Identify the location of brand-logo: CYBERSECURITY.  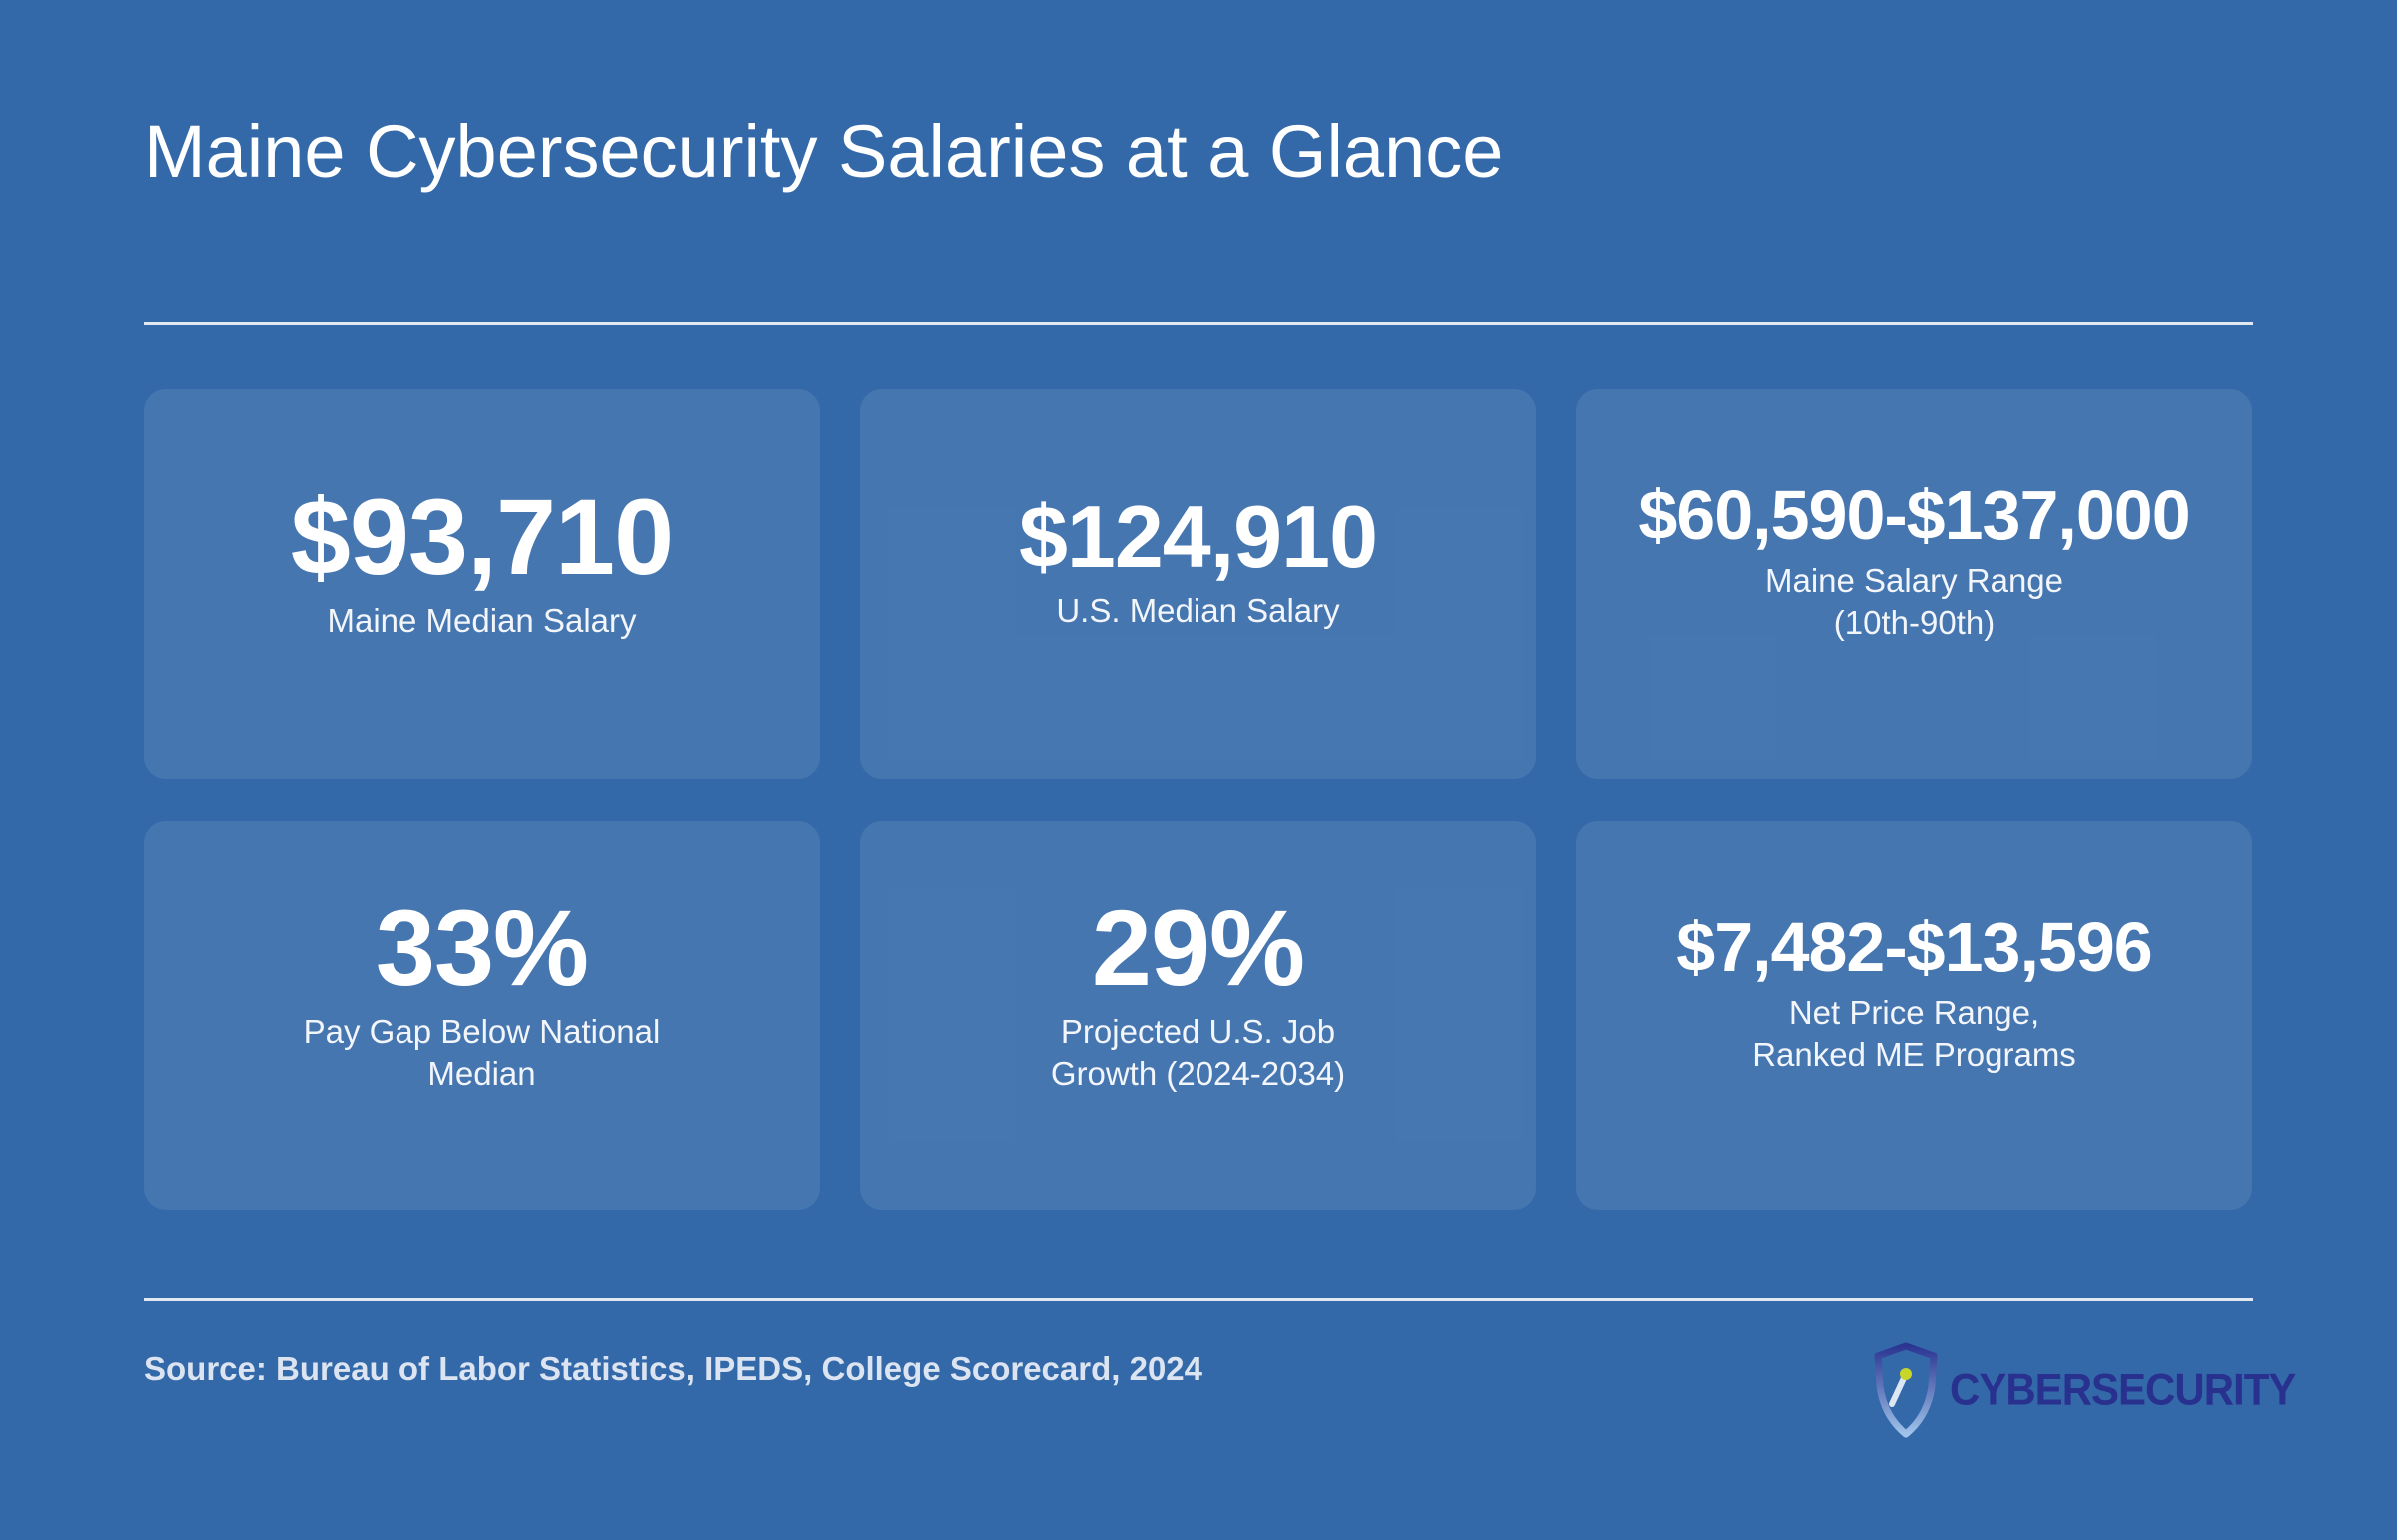
(2083, 1390).